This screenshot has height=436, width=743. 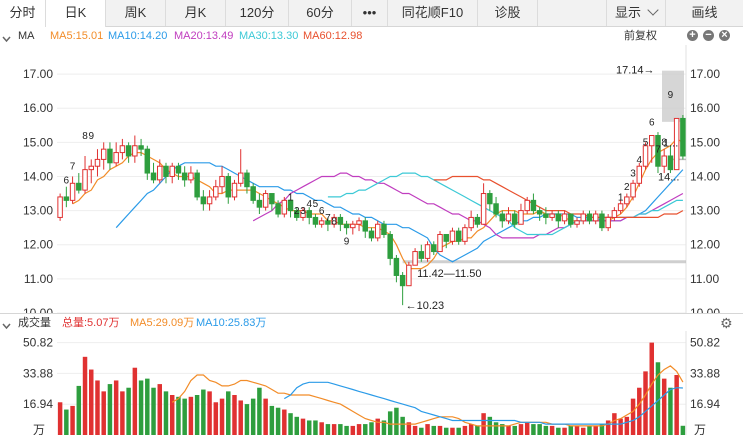 I want to click on y-tick-label-left: 15.00, so click(x=38, y=142).